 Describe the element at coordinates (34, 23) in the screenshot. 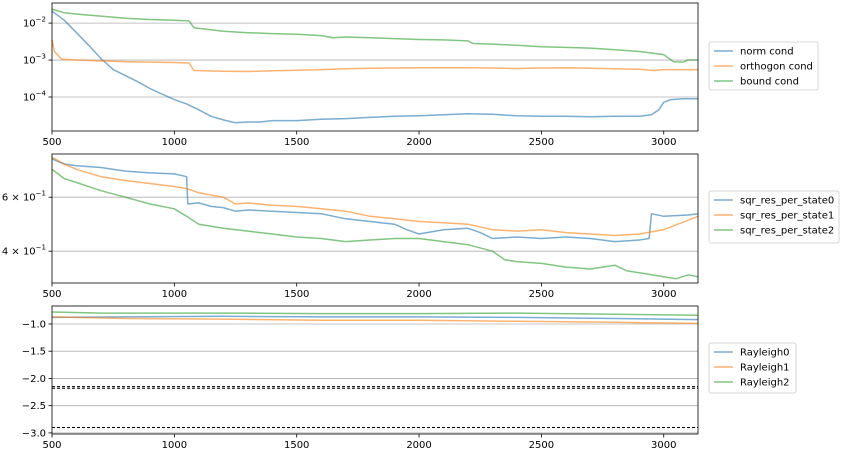

I see `subplot-1-y-tick-label-0: 10⁻²` at that location.